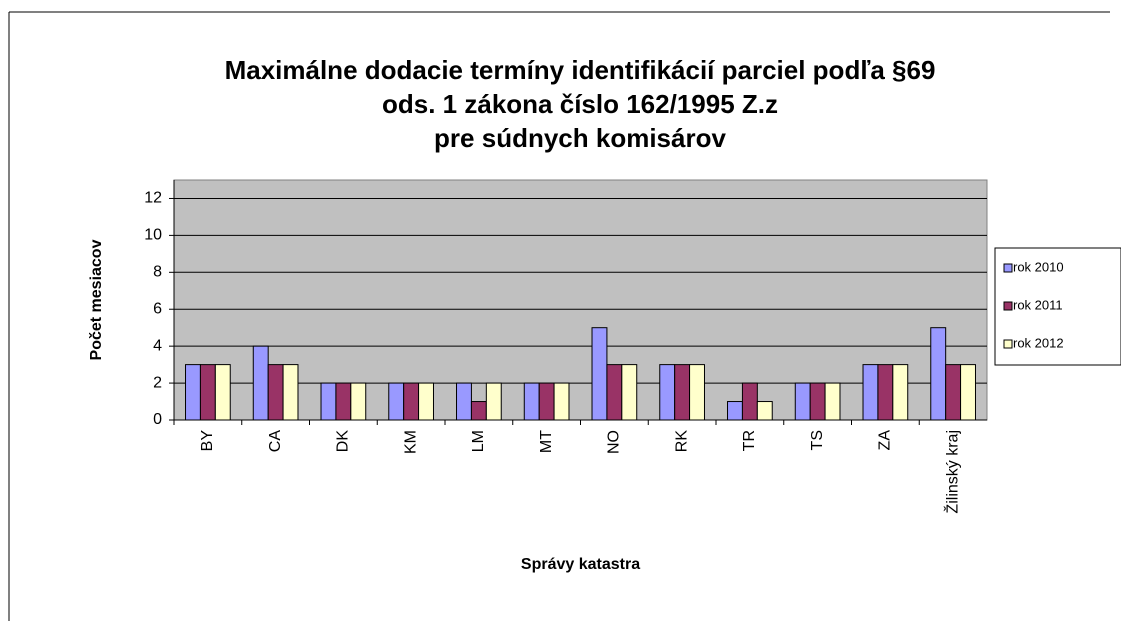 Image resolution: width=1121 pixels, height=621 pixels. I want to click on legend, so click(1057, 306).